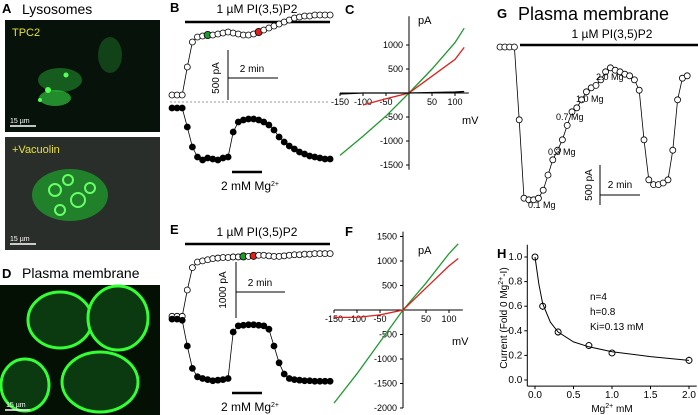  Describe the element at coordinates (590, 99) in the screenshot. I see `annotation: 1.0 Mg` at that location.